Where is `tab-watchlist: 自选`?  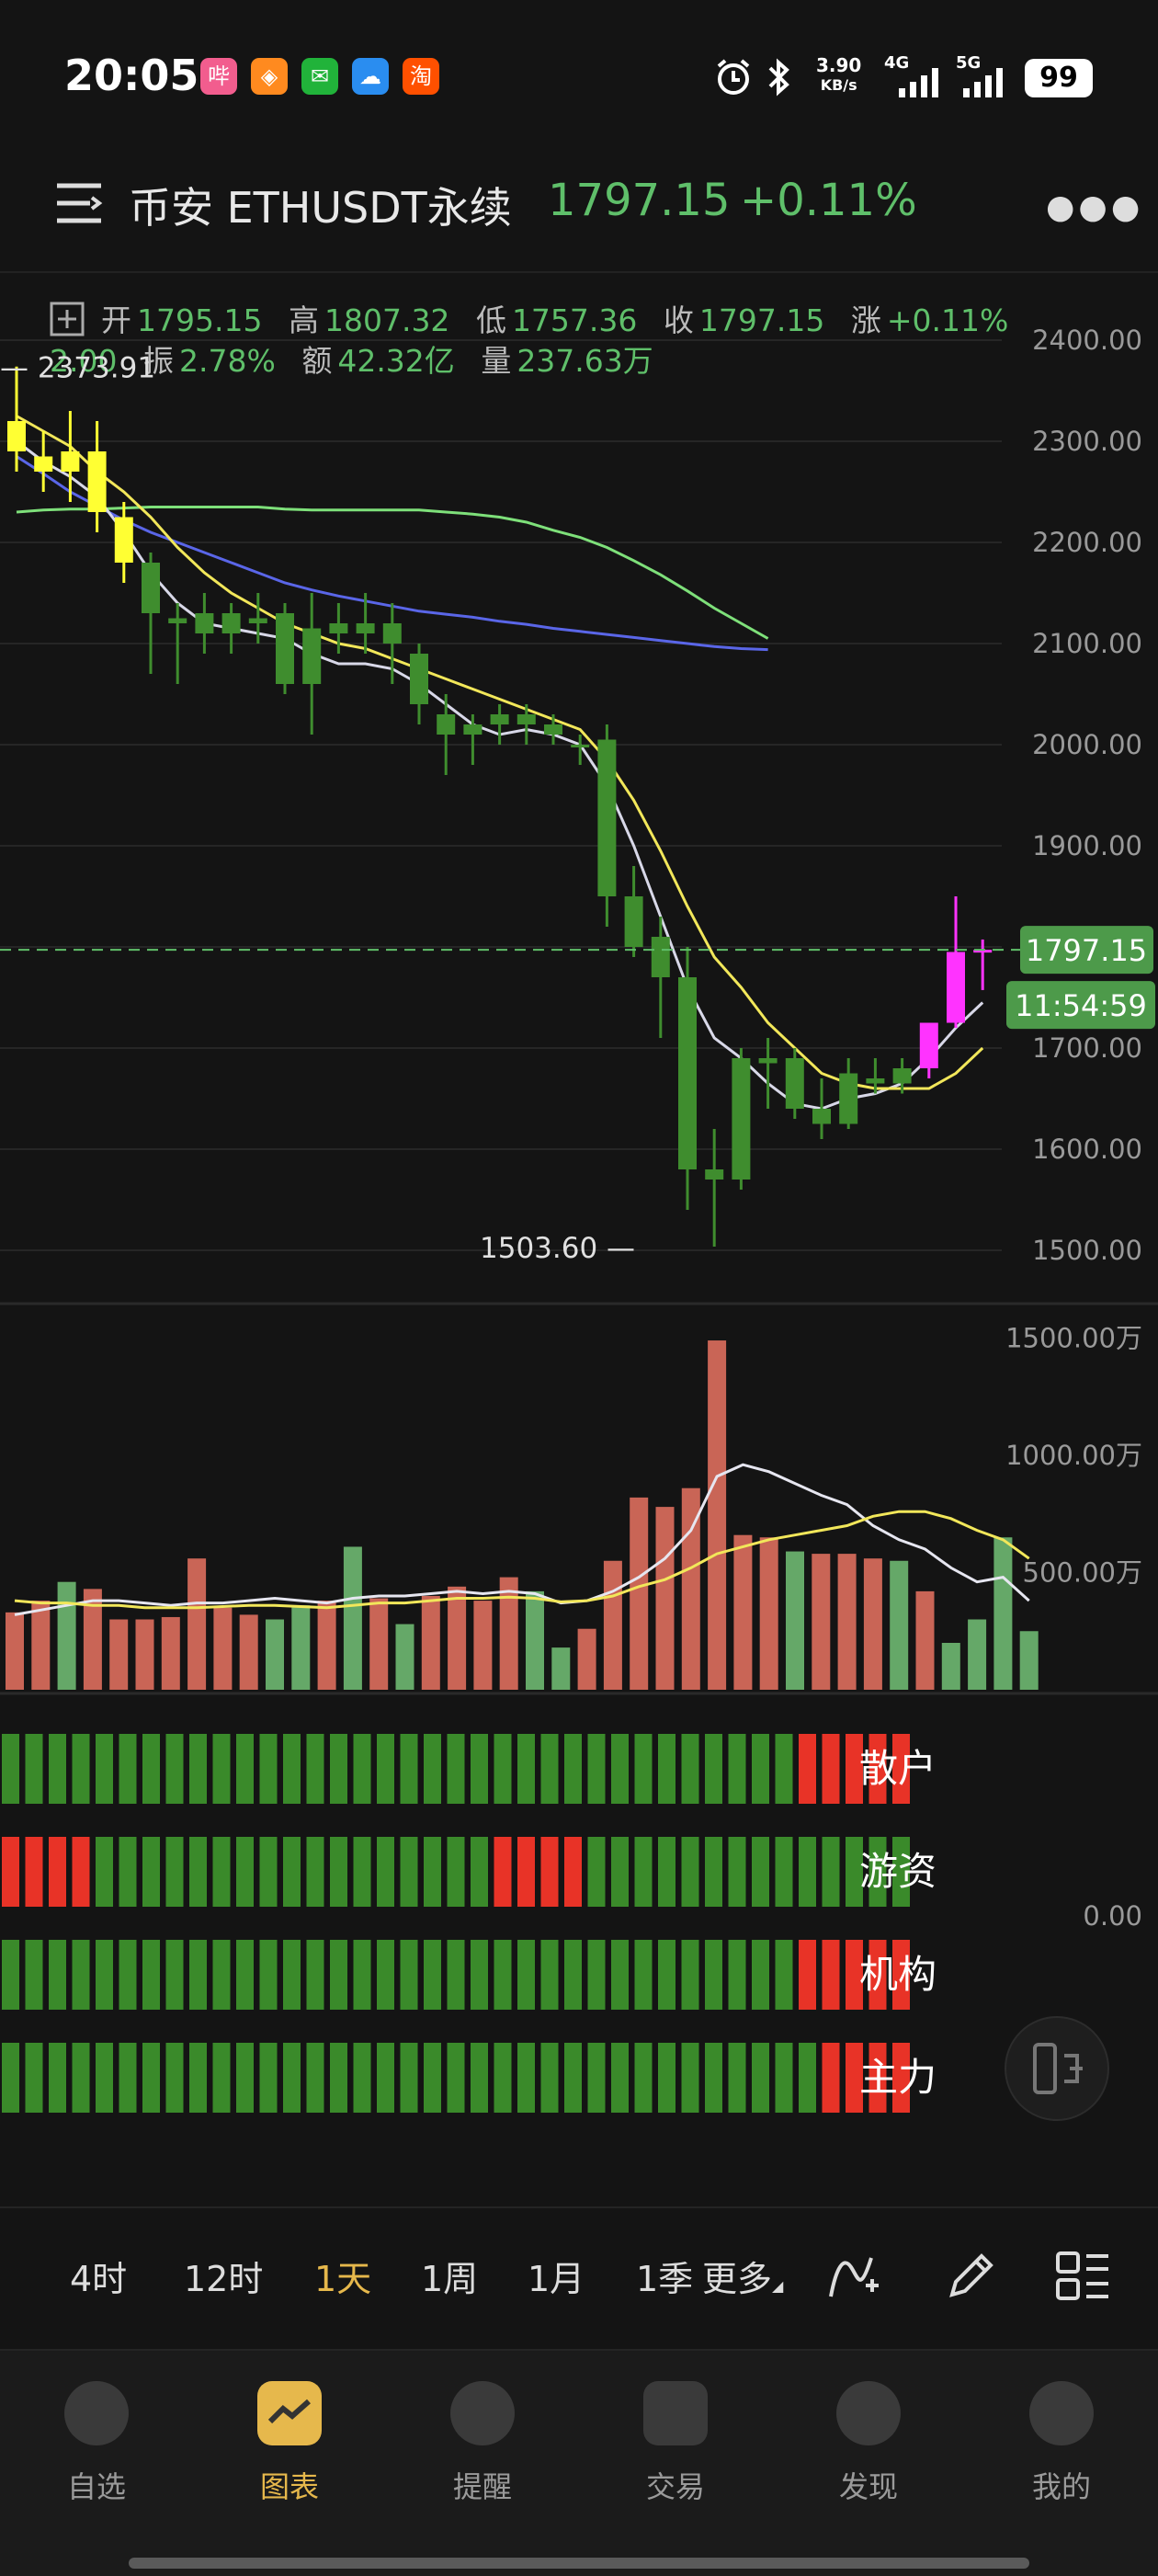 tab-watchlist: 自选 is located at coordinates (97, 2443).